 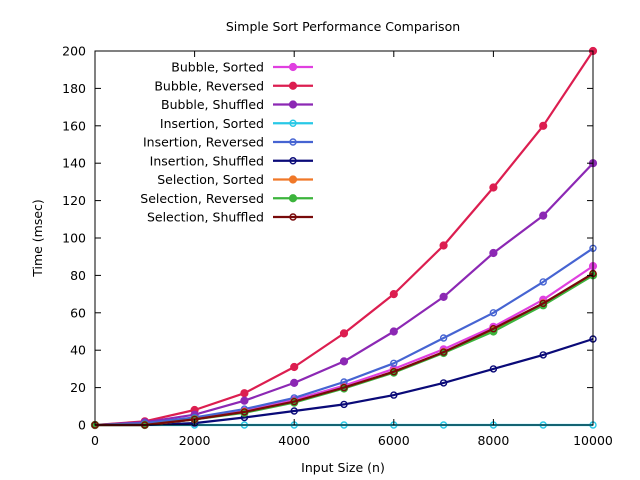 I want to click on legend-entry: Selection, Sorted, so click(x=235, y=179).